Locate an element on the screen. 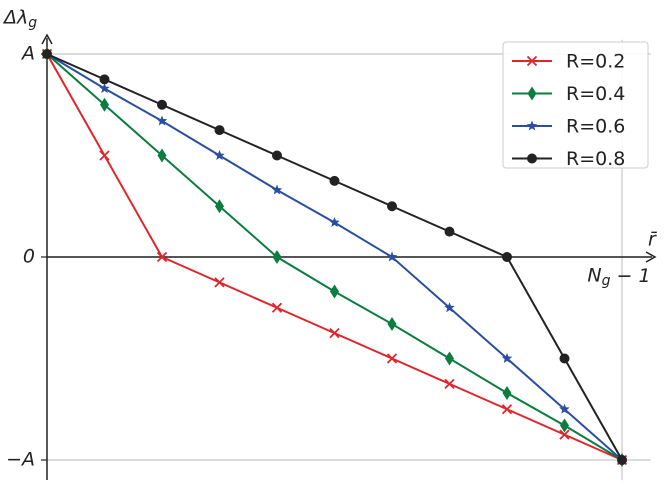 The width and height of the screenshot is (665, 491). x-arrow is located at coordinates (651, 257).